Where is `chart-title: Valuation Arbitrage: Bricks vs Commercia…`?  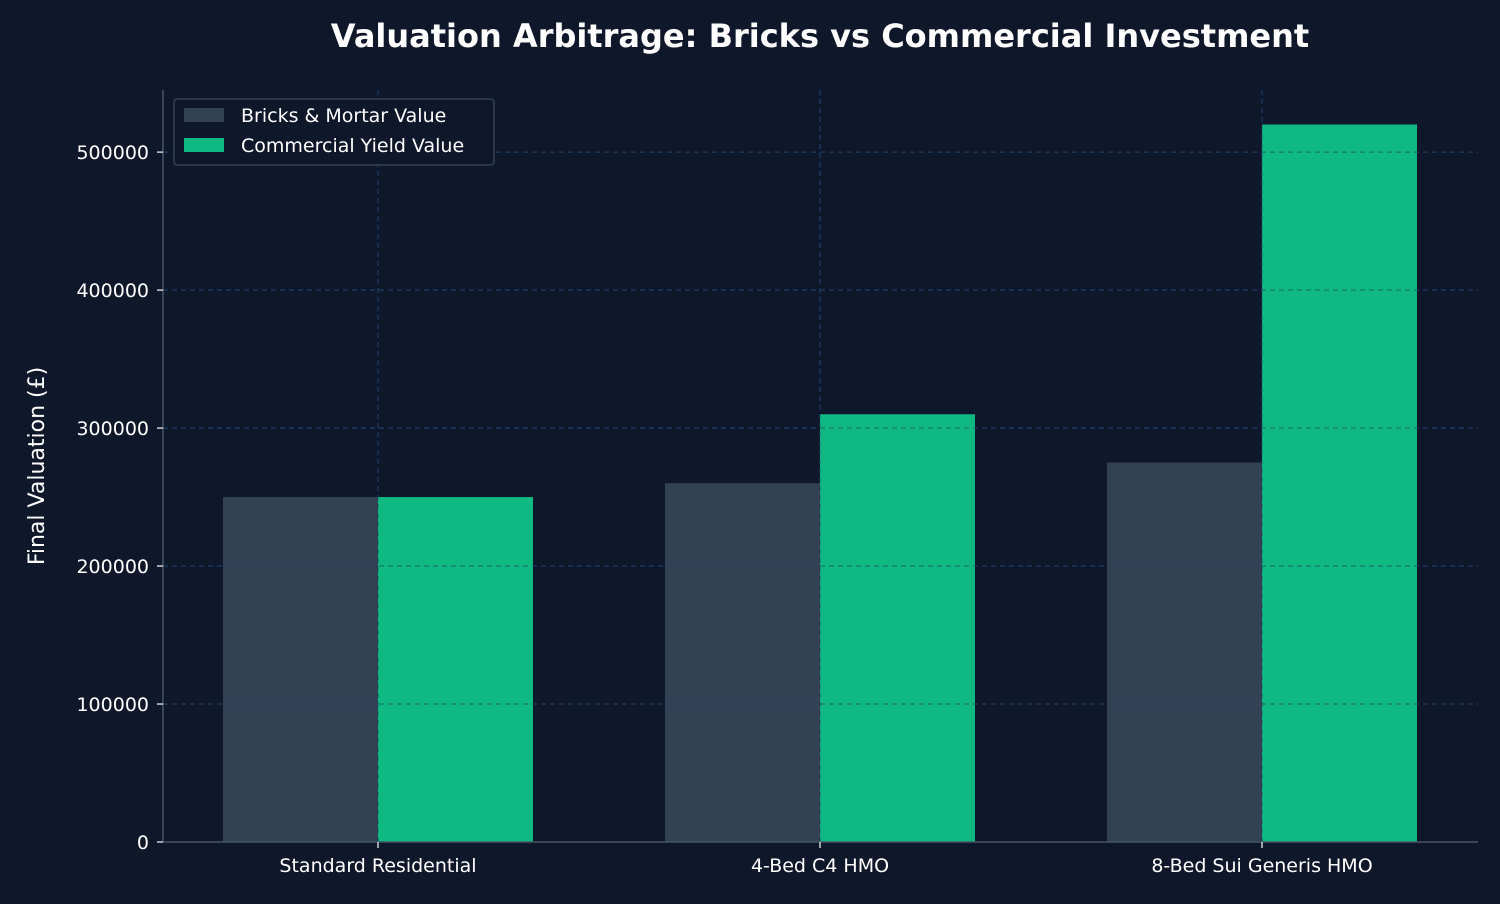 chart-title: Valuation Arbitrage: Bricks vs Commercia… is located at coordinates (820, 36).